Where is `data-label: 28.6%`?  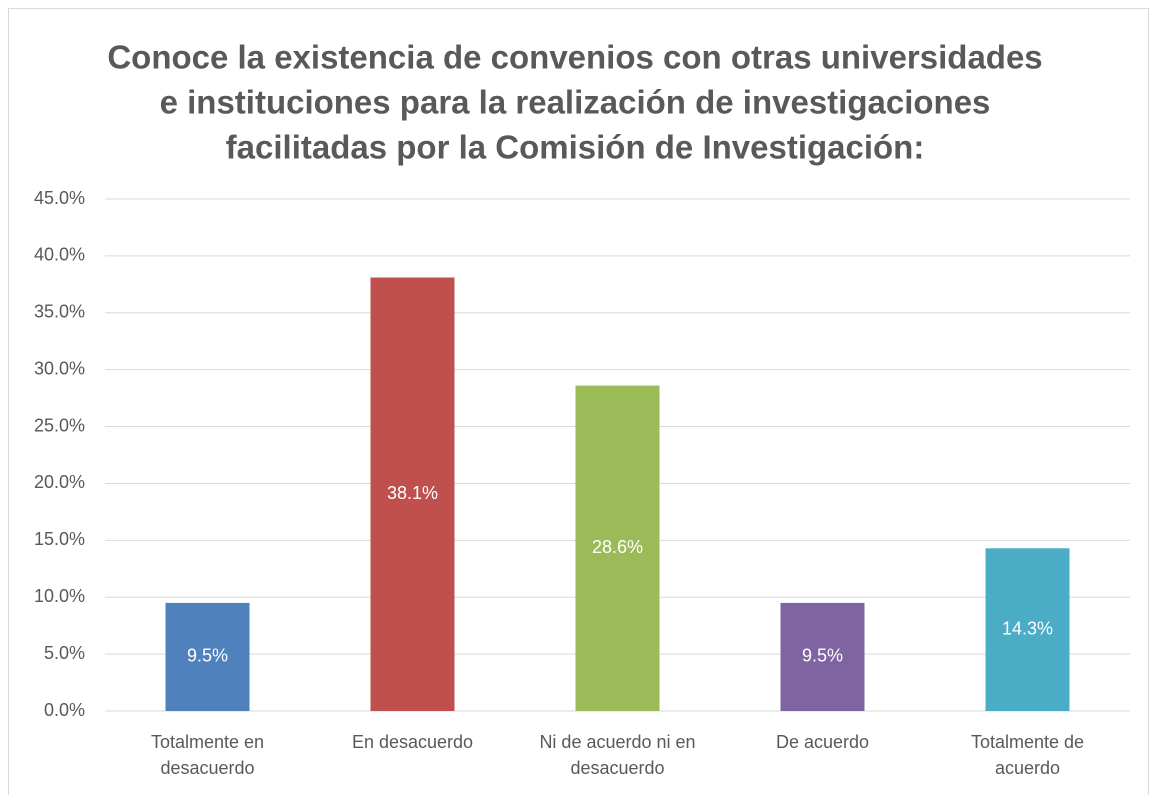 data-label: 28.6% is located at coordinates (617, 547).